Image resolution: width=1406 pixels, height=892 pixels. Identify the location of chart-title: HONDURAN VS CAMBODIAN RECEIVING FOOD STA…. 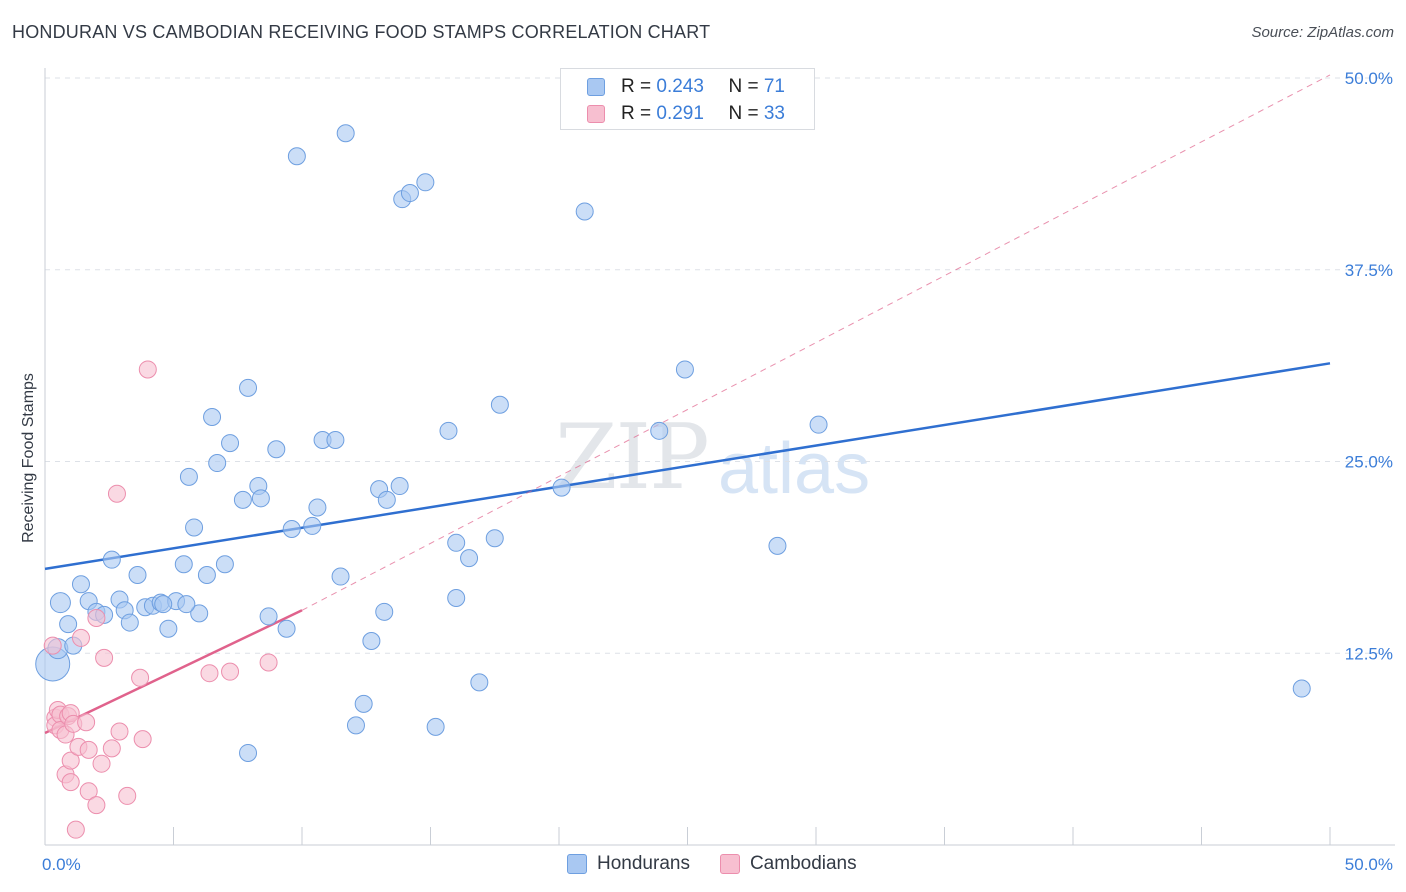
(361, 32).